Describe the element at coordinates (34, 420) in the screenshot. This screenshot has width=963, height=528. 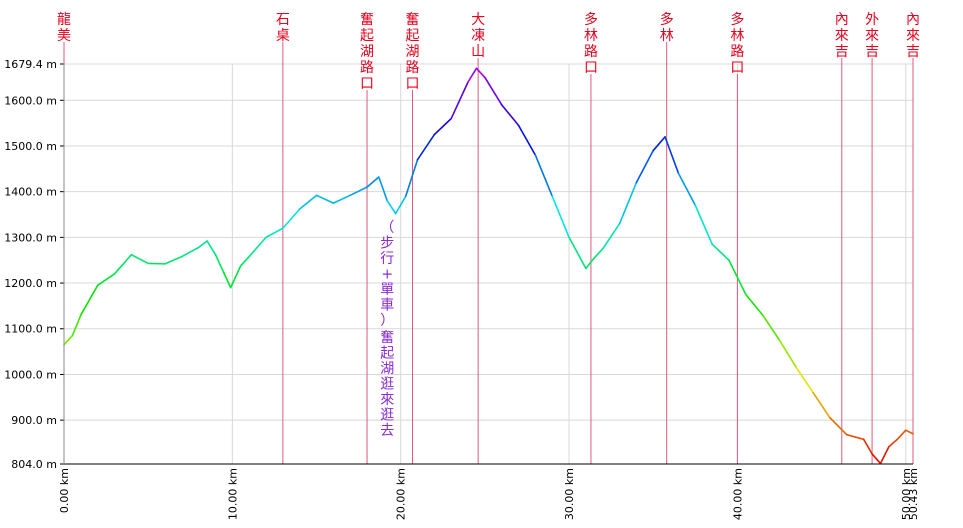
I see `y-tick-label: 900.0 m` at that location.